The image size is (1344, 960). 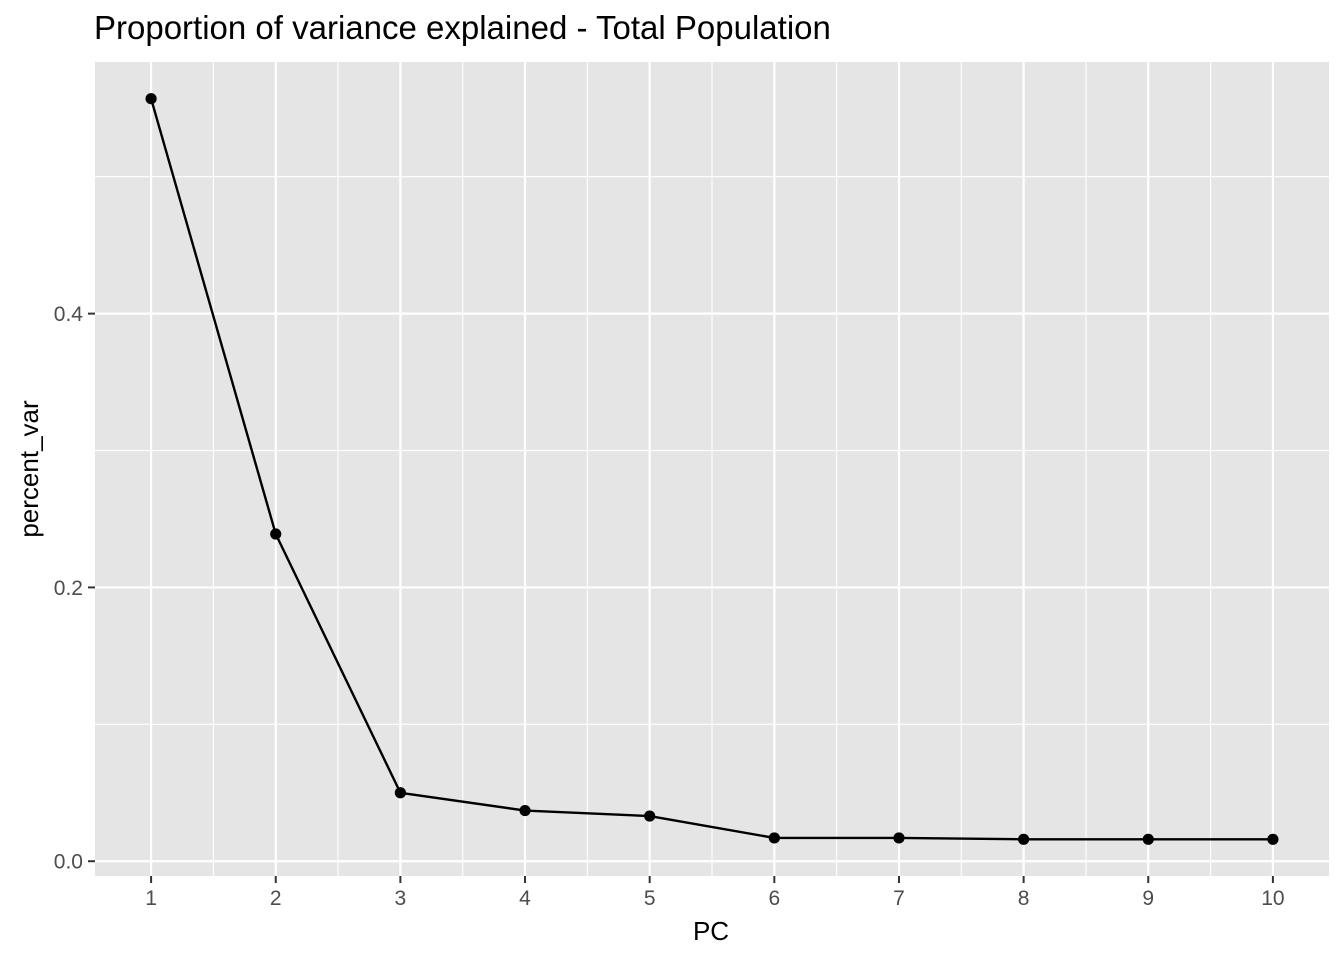 I want to click on x-tick-label: 8, so click(x=1024, y=898).